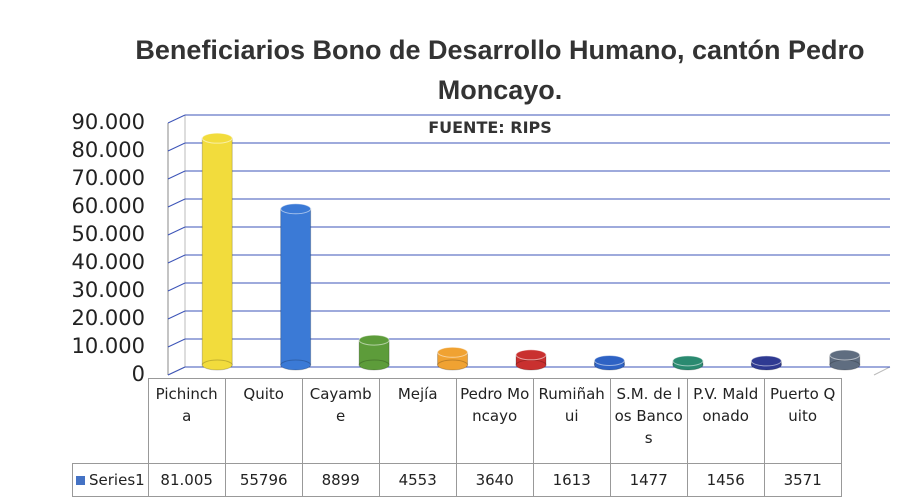  Describe the element at coordinates (110, 421) in the screenshot. I see `blank-cell` at that location.